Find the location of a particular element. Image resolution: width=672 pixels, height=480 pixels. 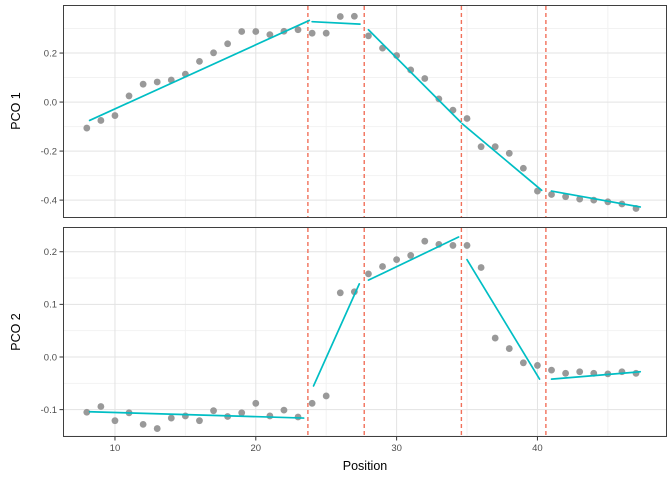

y-tick-label: -0.2 is located at coordinates (49, 151).